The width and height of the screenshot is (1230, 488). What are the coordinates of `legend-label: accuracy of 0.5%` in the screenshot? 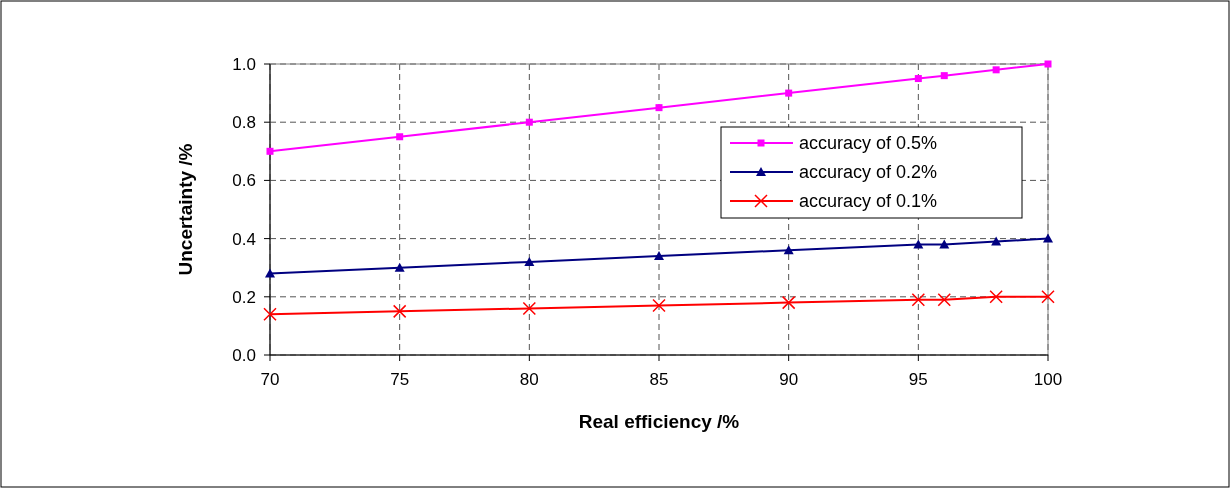 It's located at (868, 143).